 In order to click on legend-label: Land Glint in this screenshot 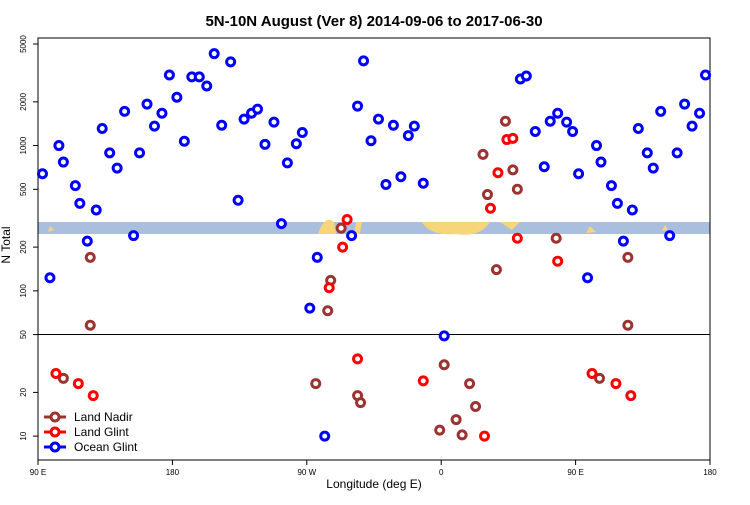, I will do `click(101, 432)`.